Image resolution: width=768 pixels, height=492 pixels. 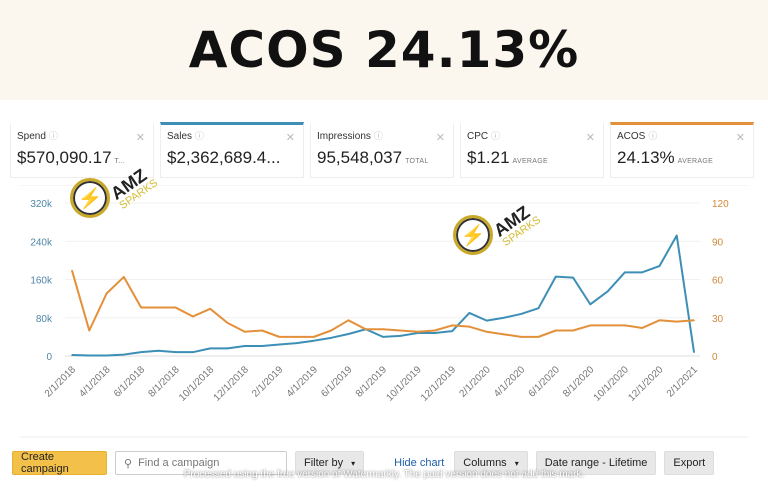 I want to click on x-tick-label: 6/1/2018, so click(x=130, y=382).